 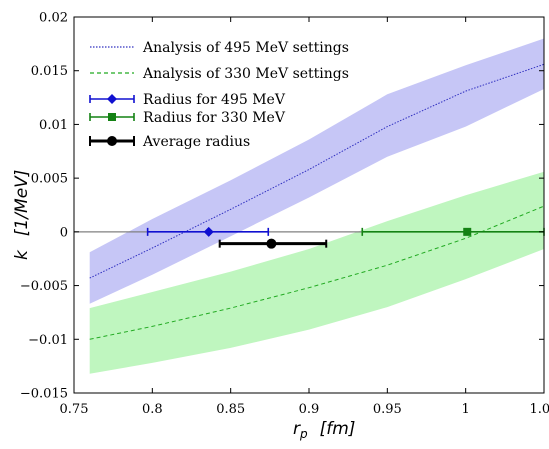 I want to click on marker-circle, so click(x=271, y=243).